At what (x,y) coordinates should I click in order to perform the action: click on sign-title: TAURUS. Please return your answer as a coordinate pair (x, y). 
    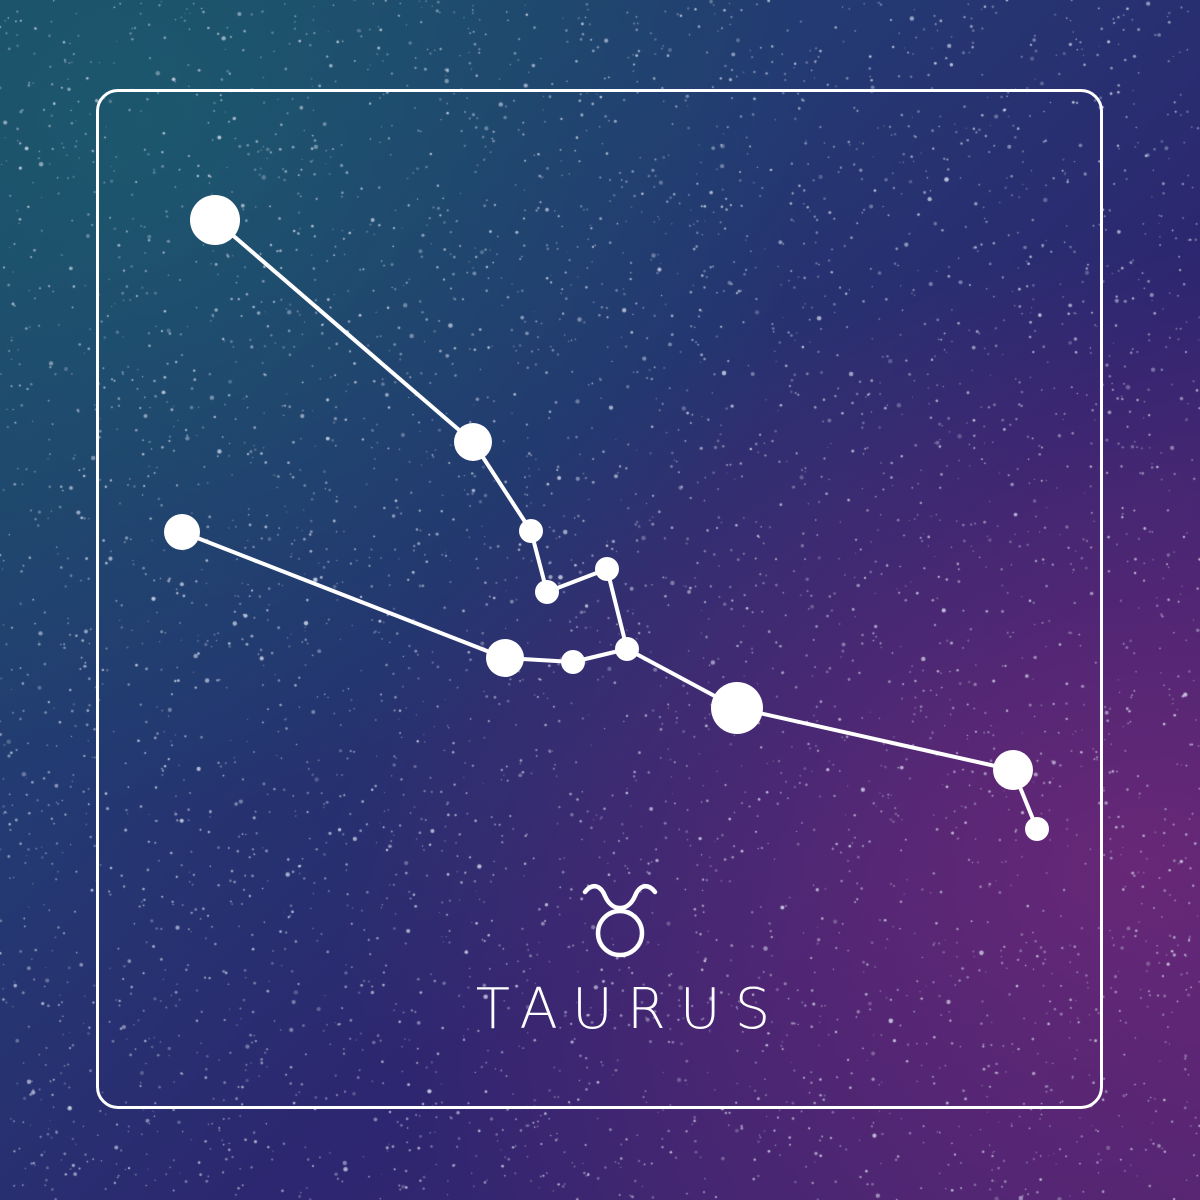
    Looking at the image, I should click on (630, 1009).